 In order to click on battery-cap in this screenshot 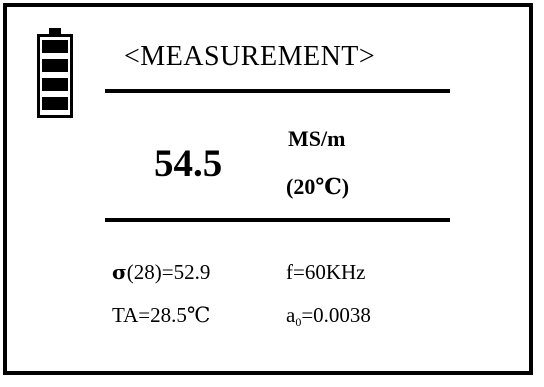, I will do `click(55, 31)`.